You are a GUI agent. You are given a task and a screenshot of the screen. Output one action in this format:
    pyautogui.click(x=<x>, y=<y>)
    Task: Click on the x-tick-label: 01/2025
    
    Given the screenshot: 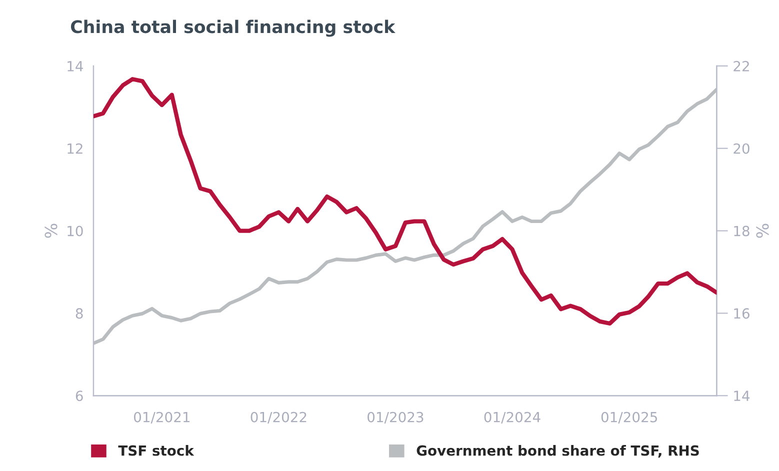 What is the action you would take?
    pyautogui.click(x=629, y=418)
    